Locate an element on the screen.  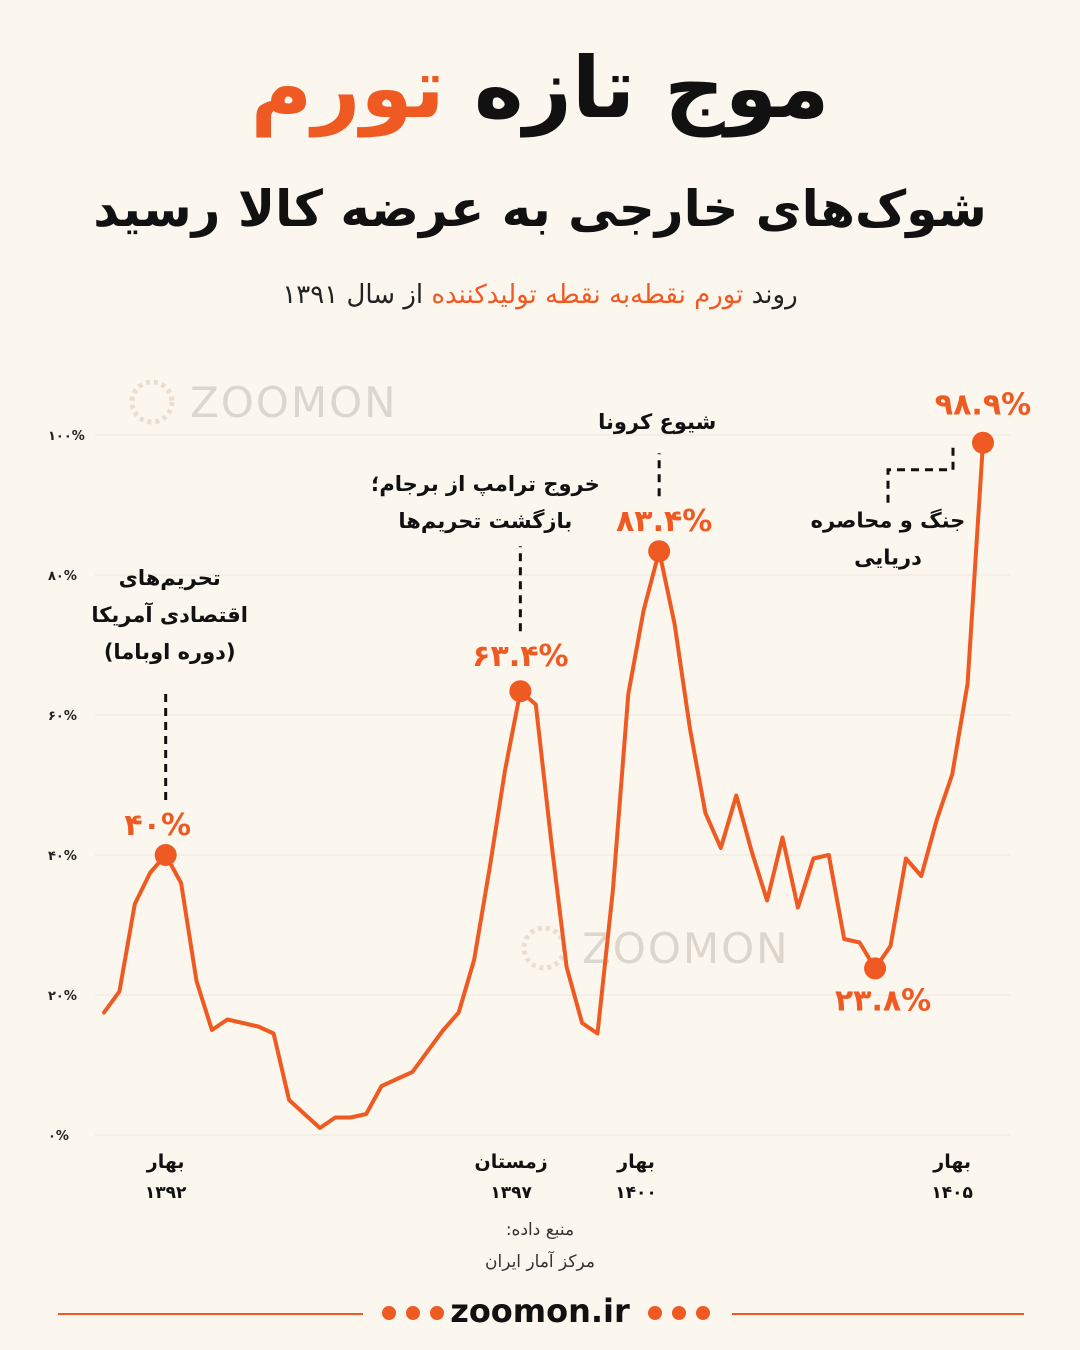
page-title: موج تازه تورم is located at coordinates (540, 88).